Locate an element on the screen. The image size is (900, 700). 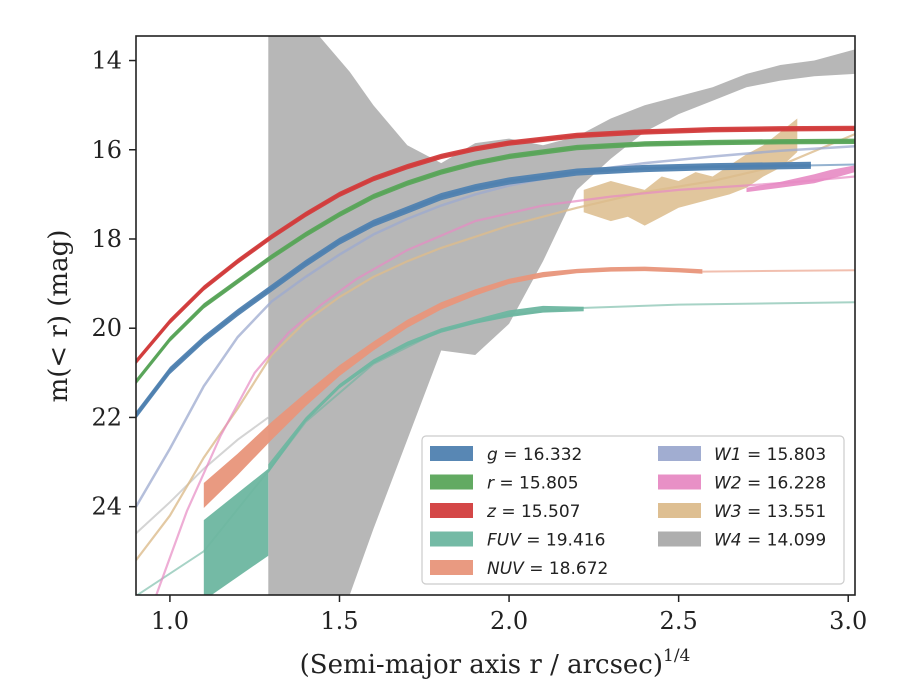
legend-swatch-fuv is located at coordinates (451, 539).